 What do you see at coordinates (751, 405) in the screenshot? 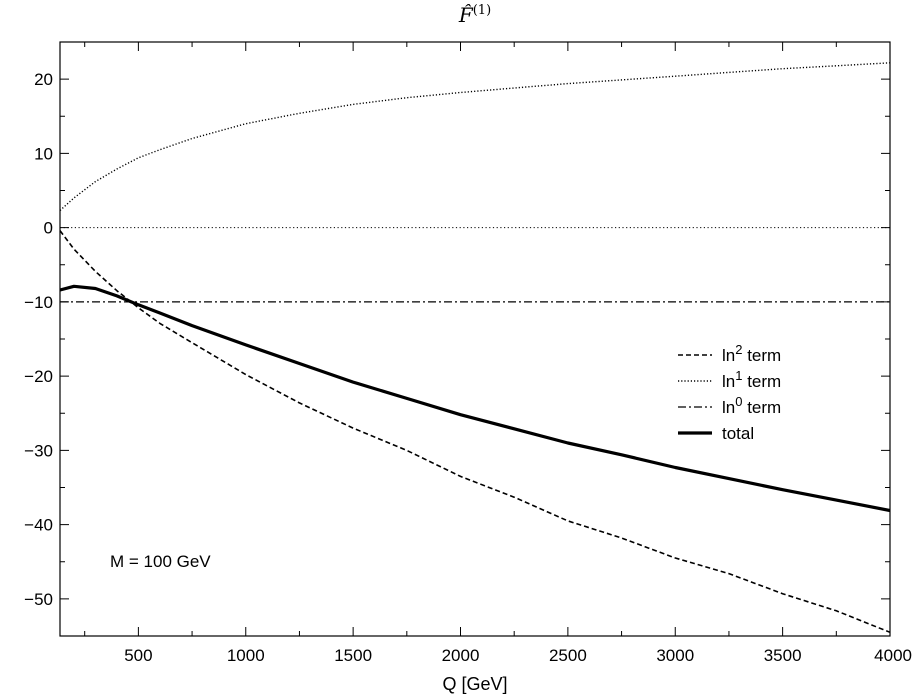
I see `legend-label-2: ln0 term` at bounding box center [751, 405].